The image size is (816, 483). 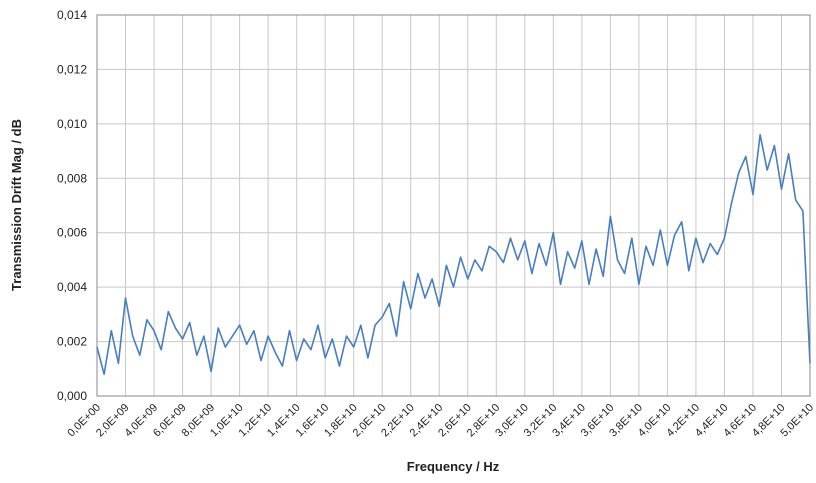 What do you see at coordinates (16, 205) in the screenshot?
I see `y-axis-title: Transmission Drift Mag / dB` at bounding box center [16, 205].